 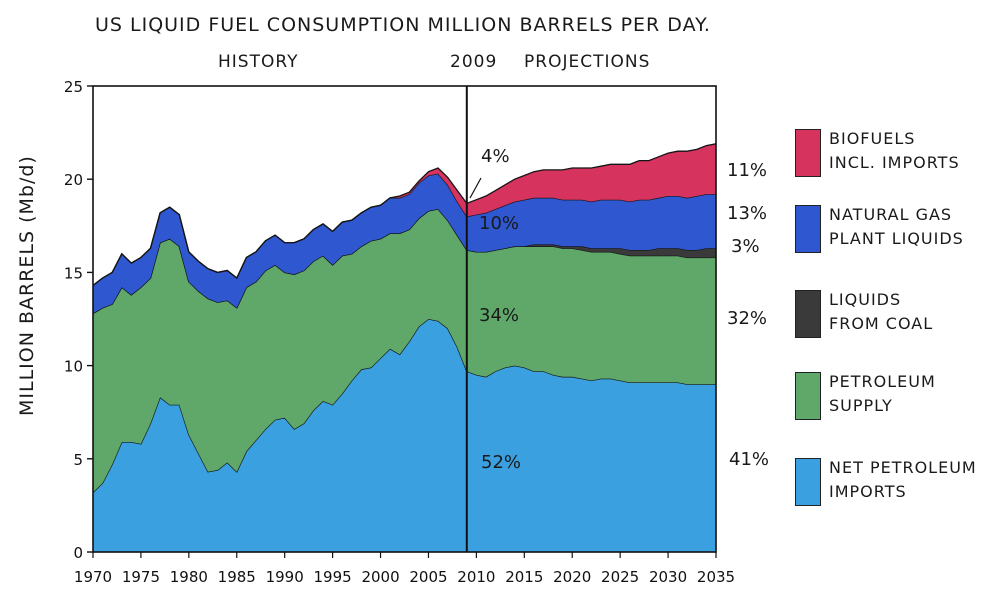 What do you see at coordinates (428, 577) in the screenshot?
I see `x-tick-label: 2005` at bounding box center [428, 577].